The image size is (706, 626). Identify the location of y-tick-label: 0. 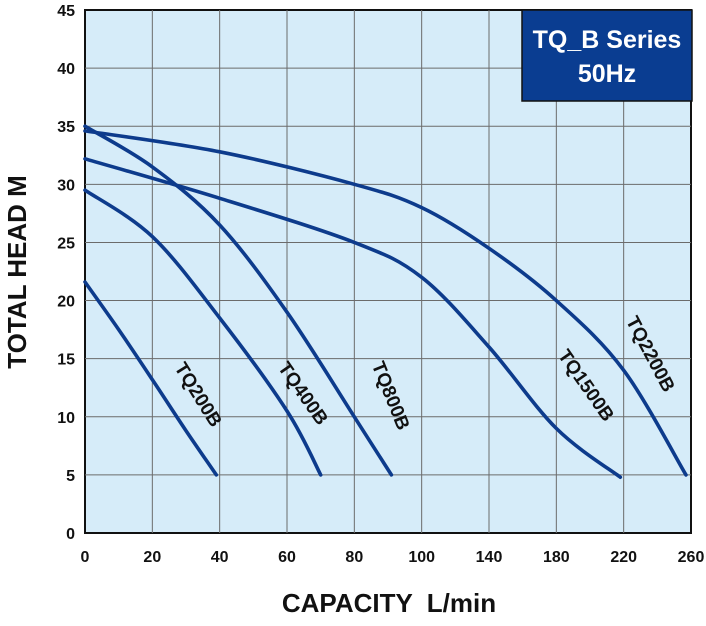
(70, 534).